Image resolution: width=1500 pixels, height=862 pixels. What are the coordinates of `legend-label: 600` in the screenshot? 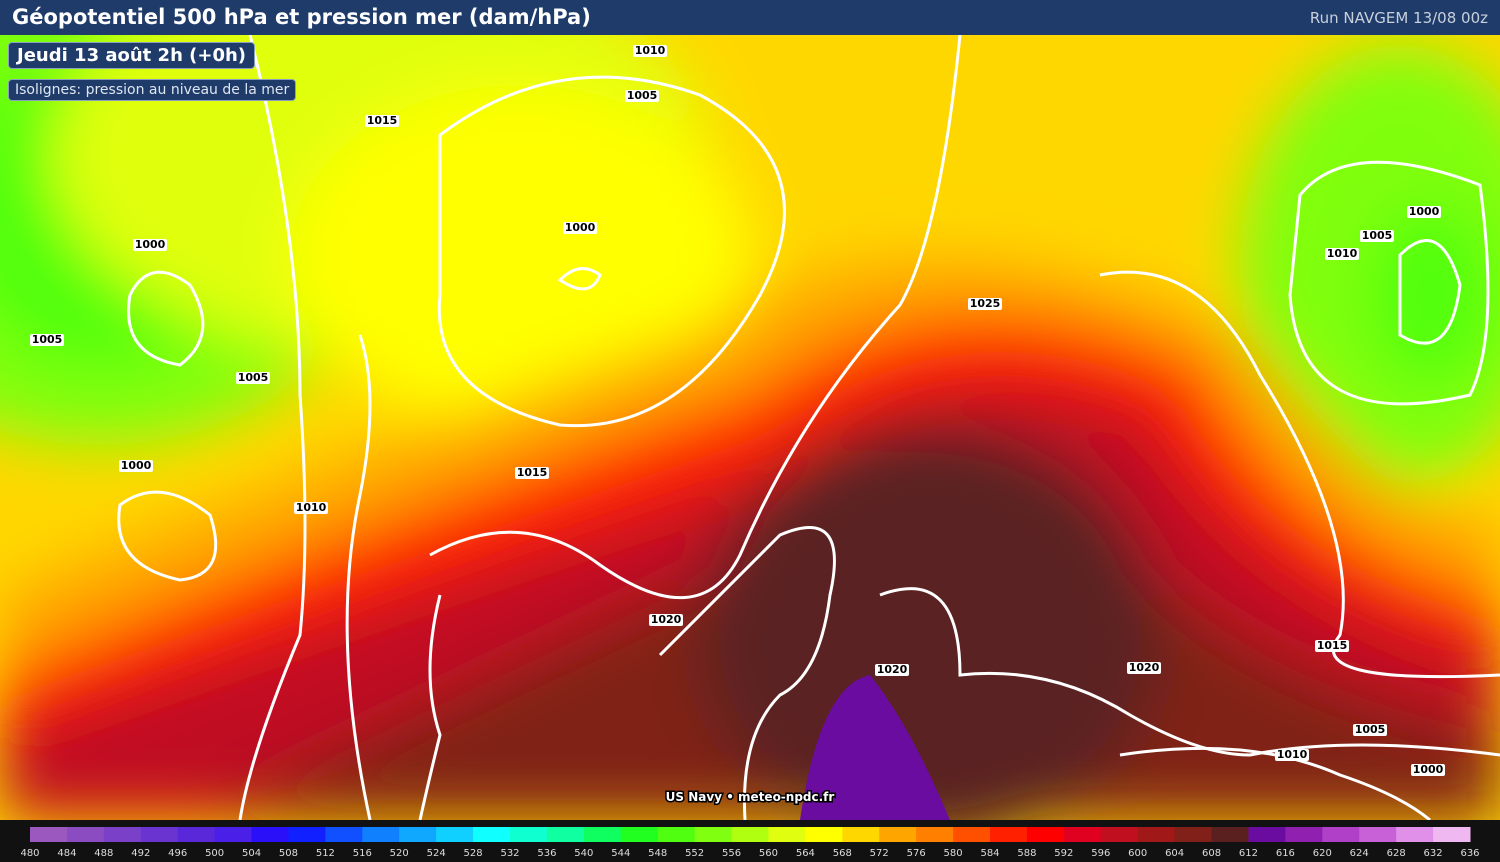 It's located at (1137, 853).